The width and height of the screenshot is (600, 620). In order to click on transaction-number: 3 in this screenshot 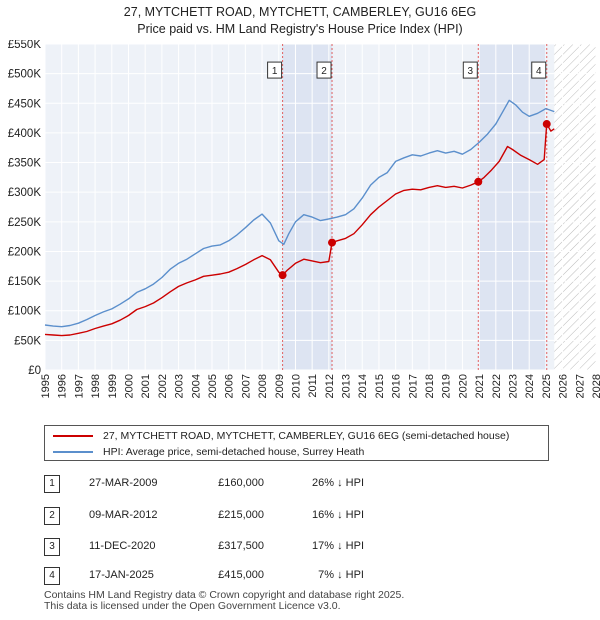, I will do `click(52, 547)`.